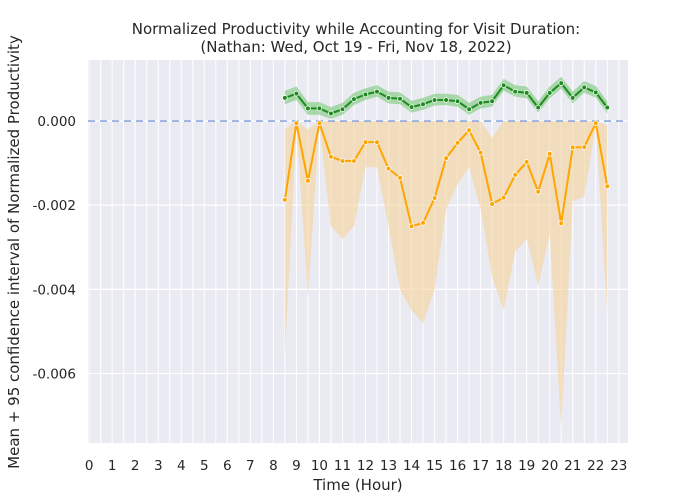 The image size is (700, 500). I want to click on x-tick-label: 13, so click(388, 466).